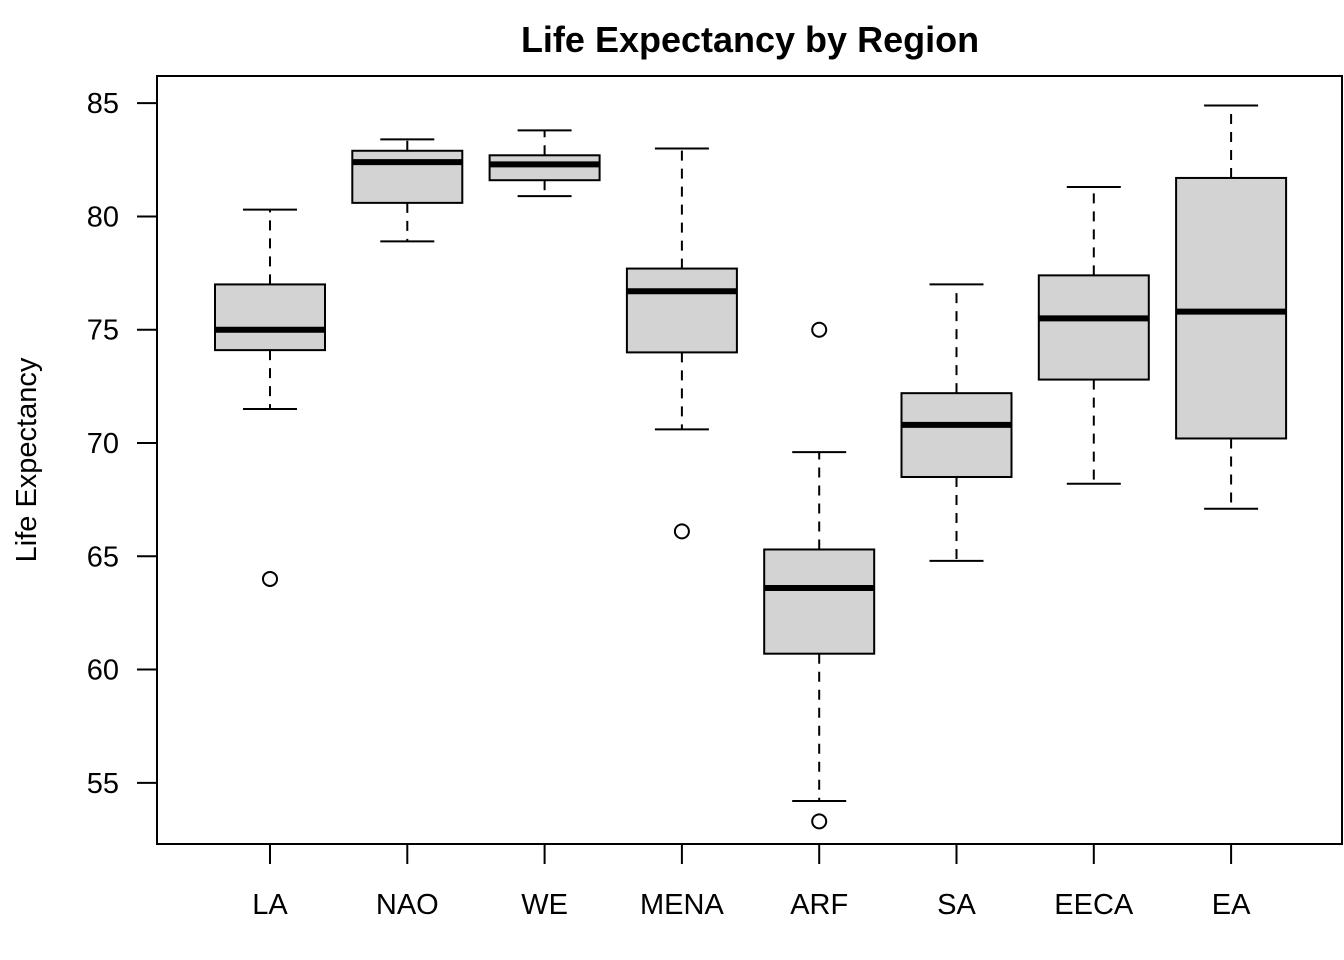 This screenshot has height=960, width=1344. I want to click on box-arf, so click(819, 575).